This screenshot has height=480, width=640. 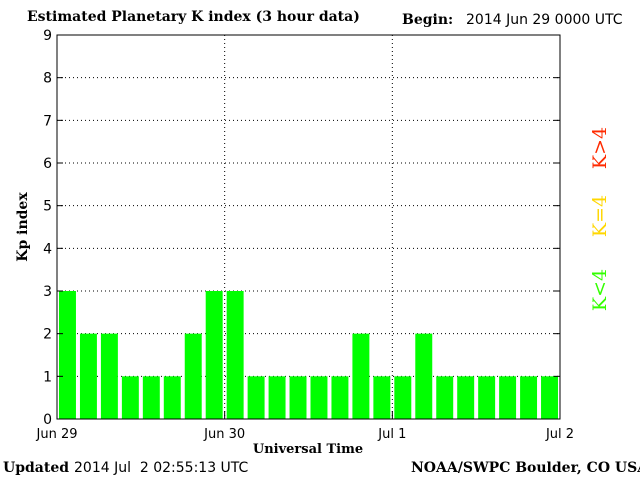 I want to click on x-tick-label: Jun 30, so click(x=224, y=434).